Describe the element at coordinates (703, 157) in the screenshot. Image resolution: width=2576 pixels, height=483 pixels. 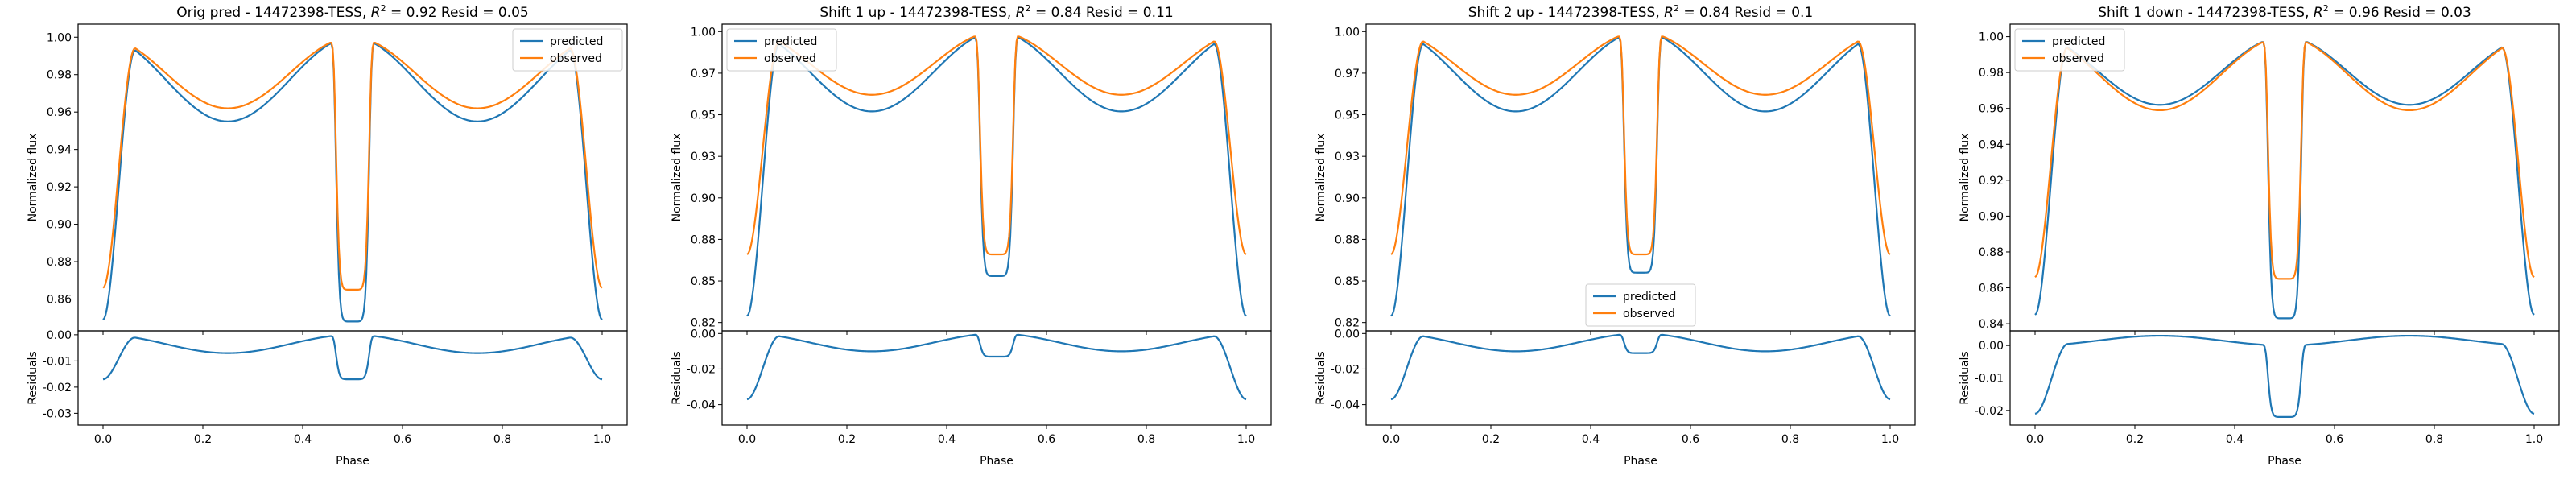
I see `flux-ytick-label: 0.93` at that location.